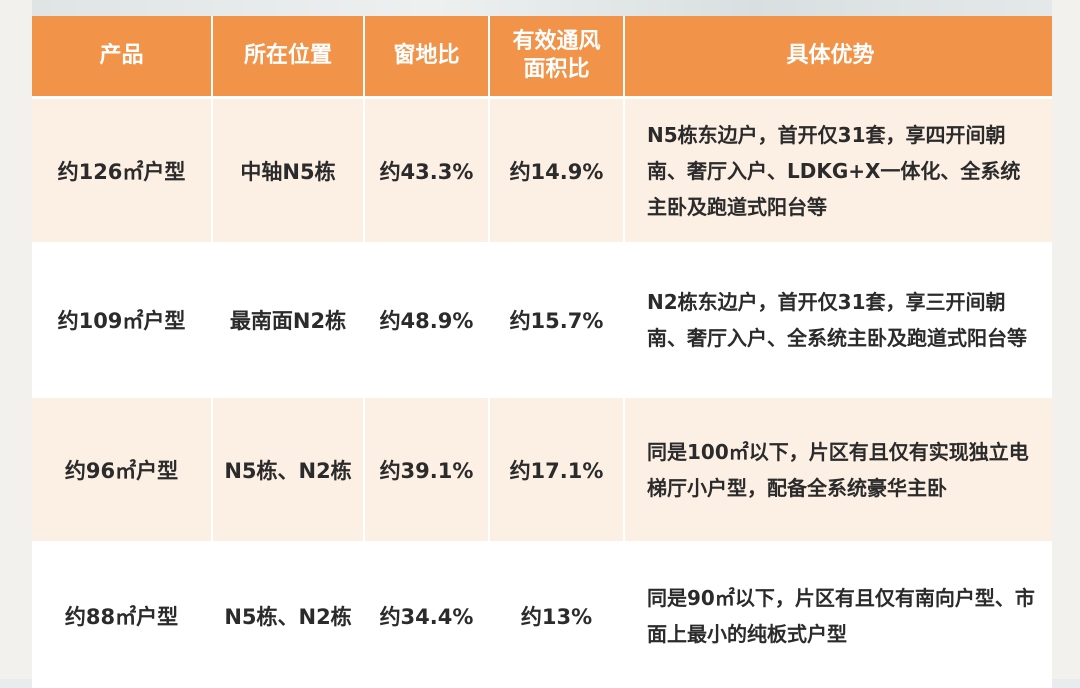 This screenshot has width=1080, height=688. I want to click on cell-advantages: 同是90㎡以下，片区有且仅有南向户型、市面上最小的纯板式户型, so click(838, 616).